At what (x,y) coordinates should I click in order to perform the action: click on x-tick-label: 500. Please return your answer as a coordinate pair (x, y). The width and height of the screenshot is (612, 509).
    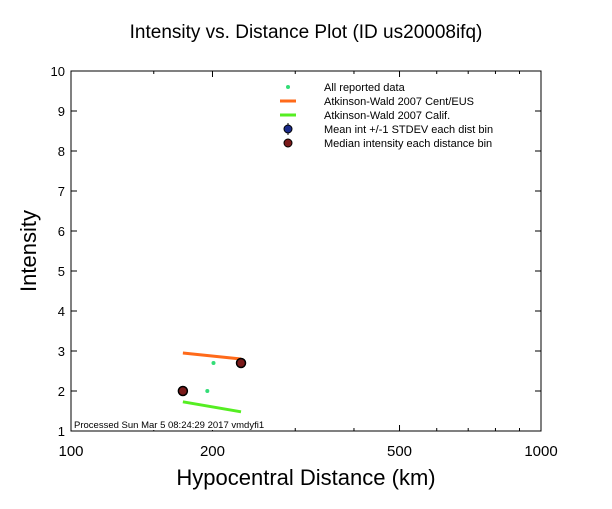
    Looking at the image, I should click on (399, 451).